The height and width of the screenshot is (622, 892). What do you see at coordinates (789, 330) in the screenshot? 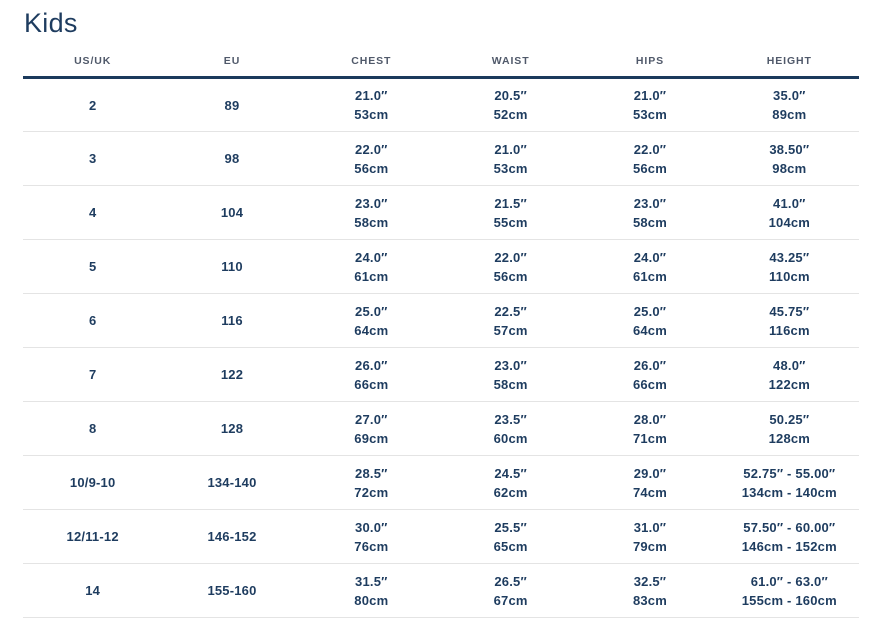
I see `height-cm-value: 116cm` at bounding box center [789, 330].